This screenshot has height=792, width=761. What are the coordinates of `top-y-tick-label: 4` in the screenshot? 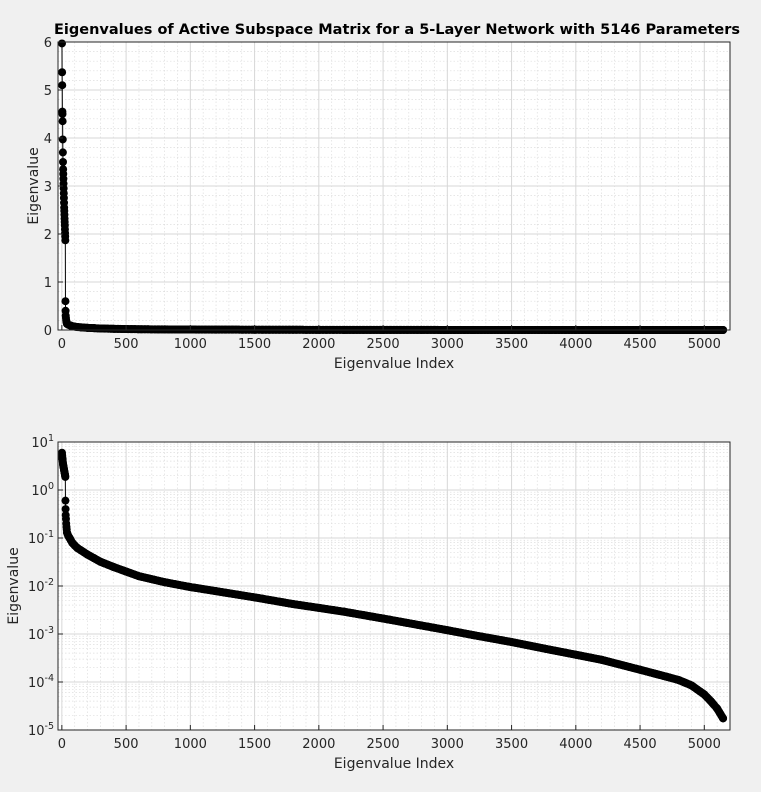 It's located at (48, 139).